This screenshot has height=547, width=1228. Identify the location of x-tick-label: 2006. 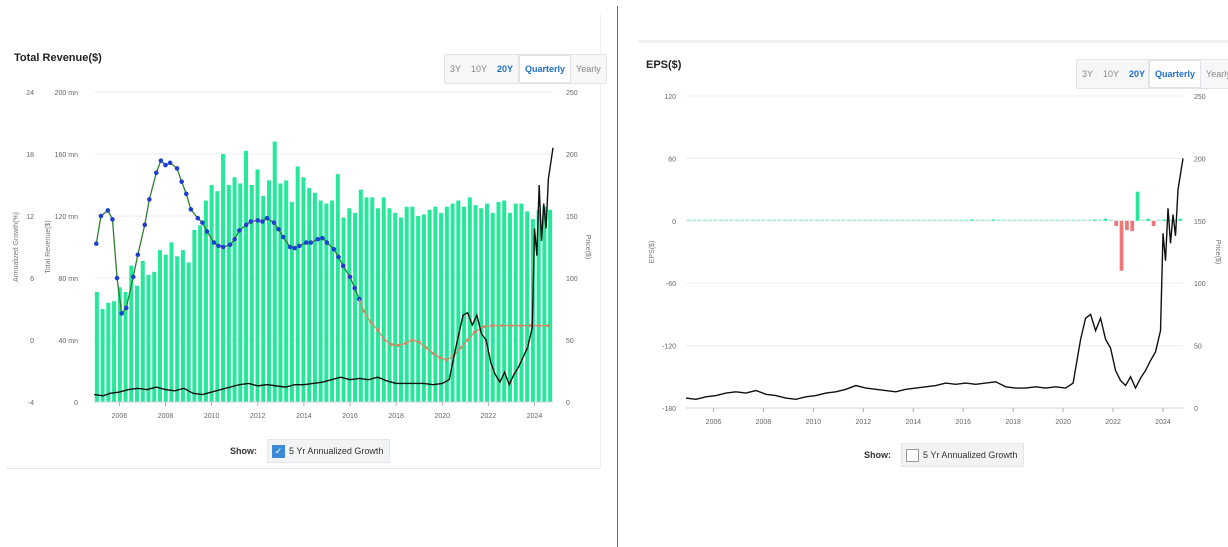
(714, 422).